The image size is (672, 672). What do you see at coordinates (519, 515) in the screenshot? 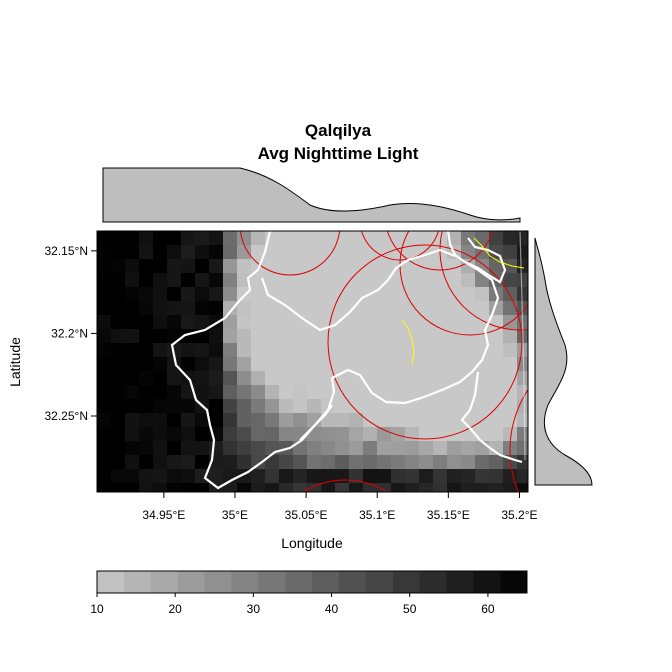
I see `x-tick-label: 35.2°E` at bounding box center [519, 515].